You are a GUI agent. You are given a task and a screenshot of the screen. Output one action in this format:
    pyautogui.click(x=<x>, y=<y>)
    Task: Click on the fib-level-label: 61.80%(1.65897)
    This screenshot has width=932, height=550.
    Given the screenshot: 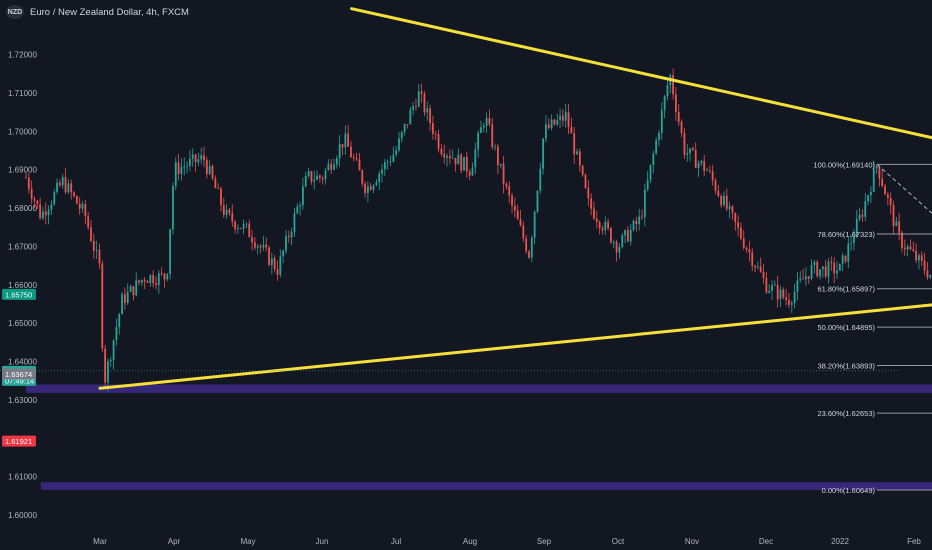 What is the action you would take?
    pyautogui.click(x=846, y=289)
    